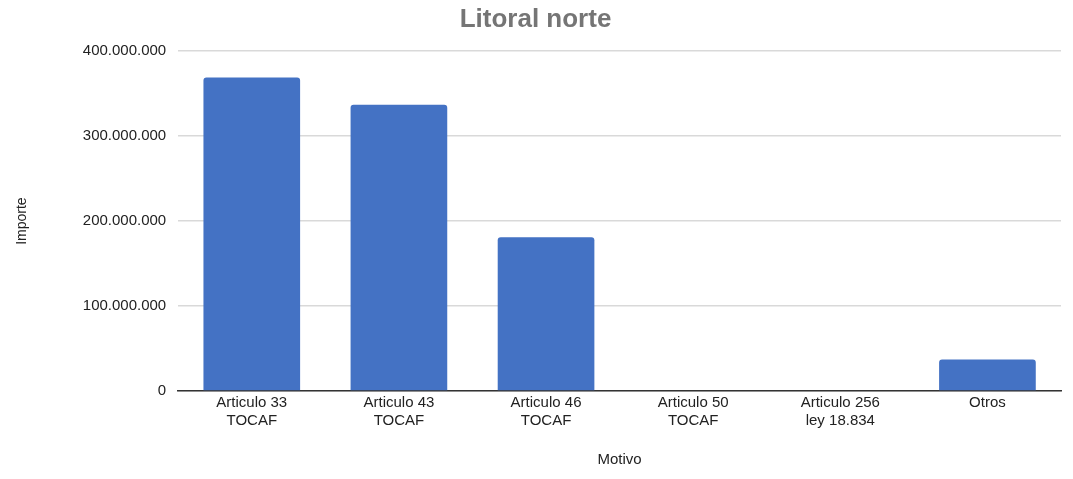 This screenshot has height=479, width=1073. Describe the element at coordinates (124, 220) in the screenshot. I see `y-tick-label: 200.000.000` at that location.